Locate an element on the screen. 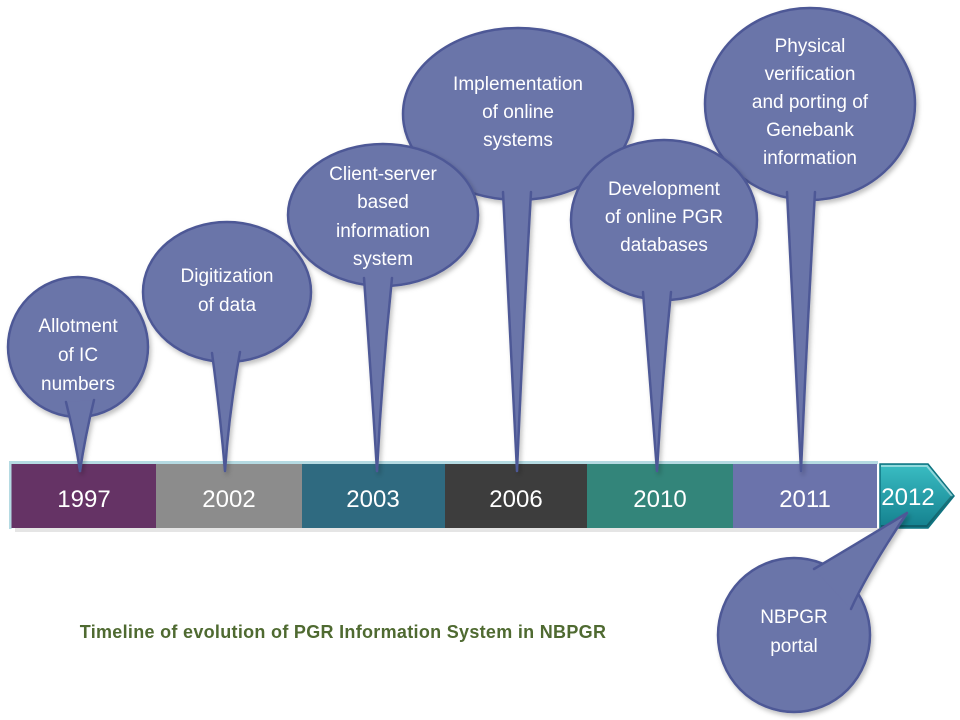 This screenshot has height=720, width=960. balloon-text-line: Genebank is located at coordinates (810, 130).